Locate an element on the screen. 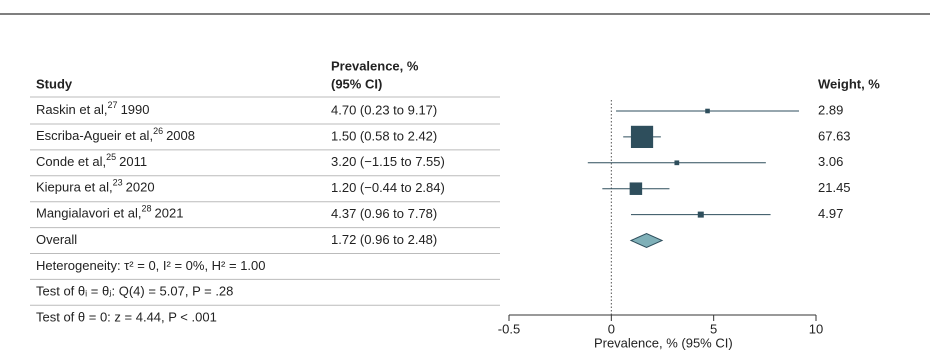 The height and width of the screenshot is (354, 930). study-year: 2011 is located at coordinates (133, 161).